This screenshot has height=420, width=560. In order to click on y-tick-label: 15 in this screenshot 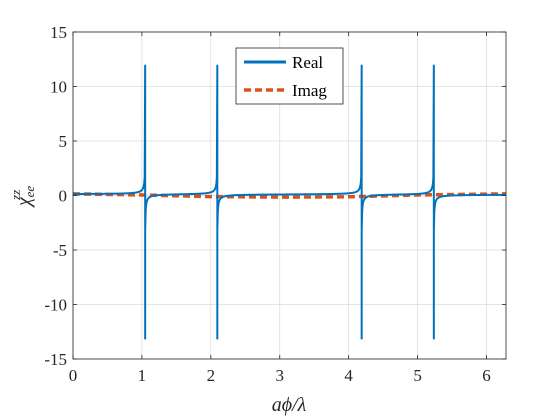, I will do `click(58, 32)`.